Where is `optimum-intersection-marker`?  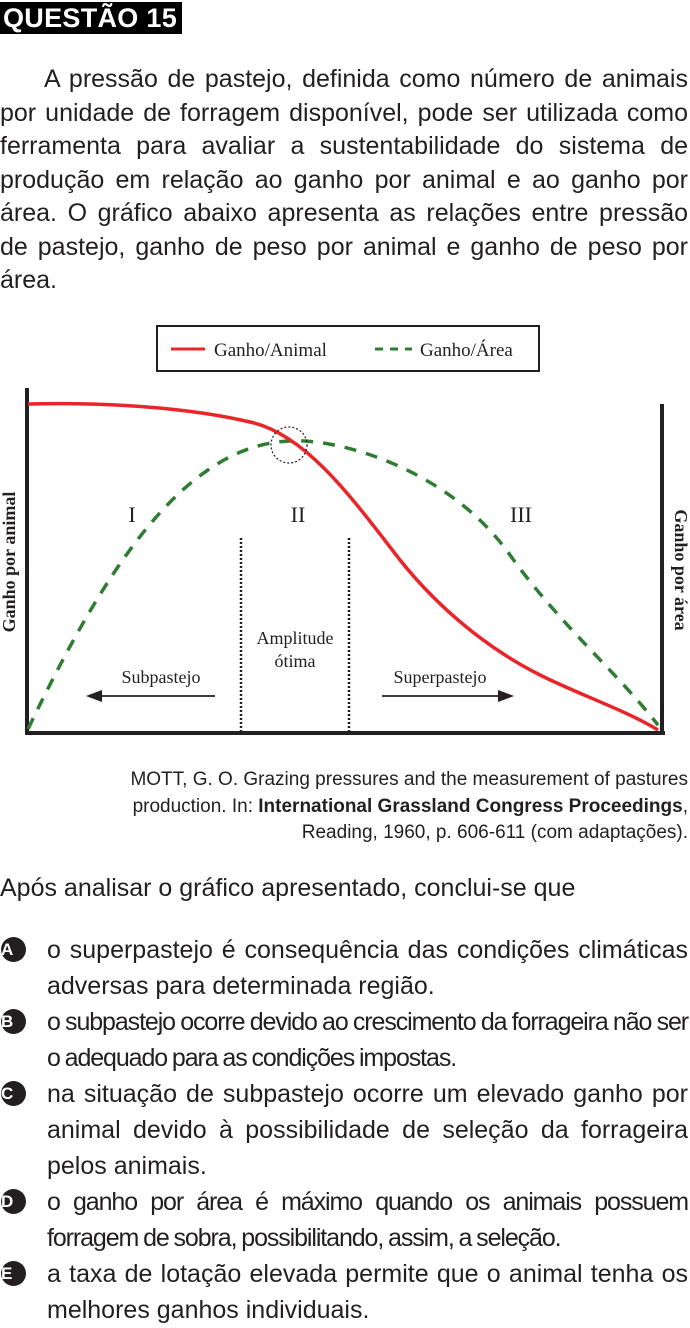 optimum-intersection-marker is located at coordinates (289, 445).